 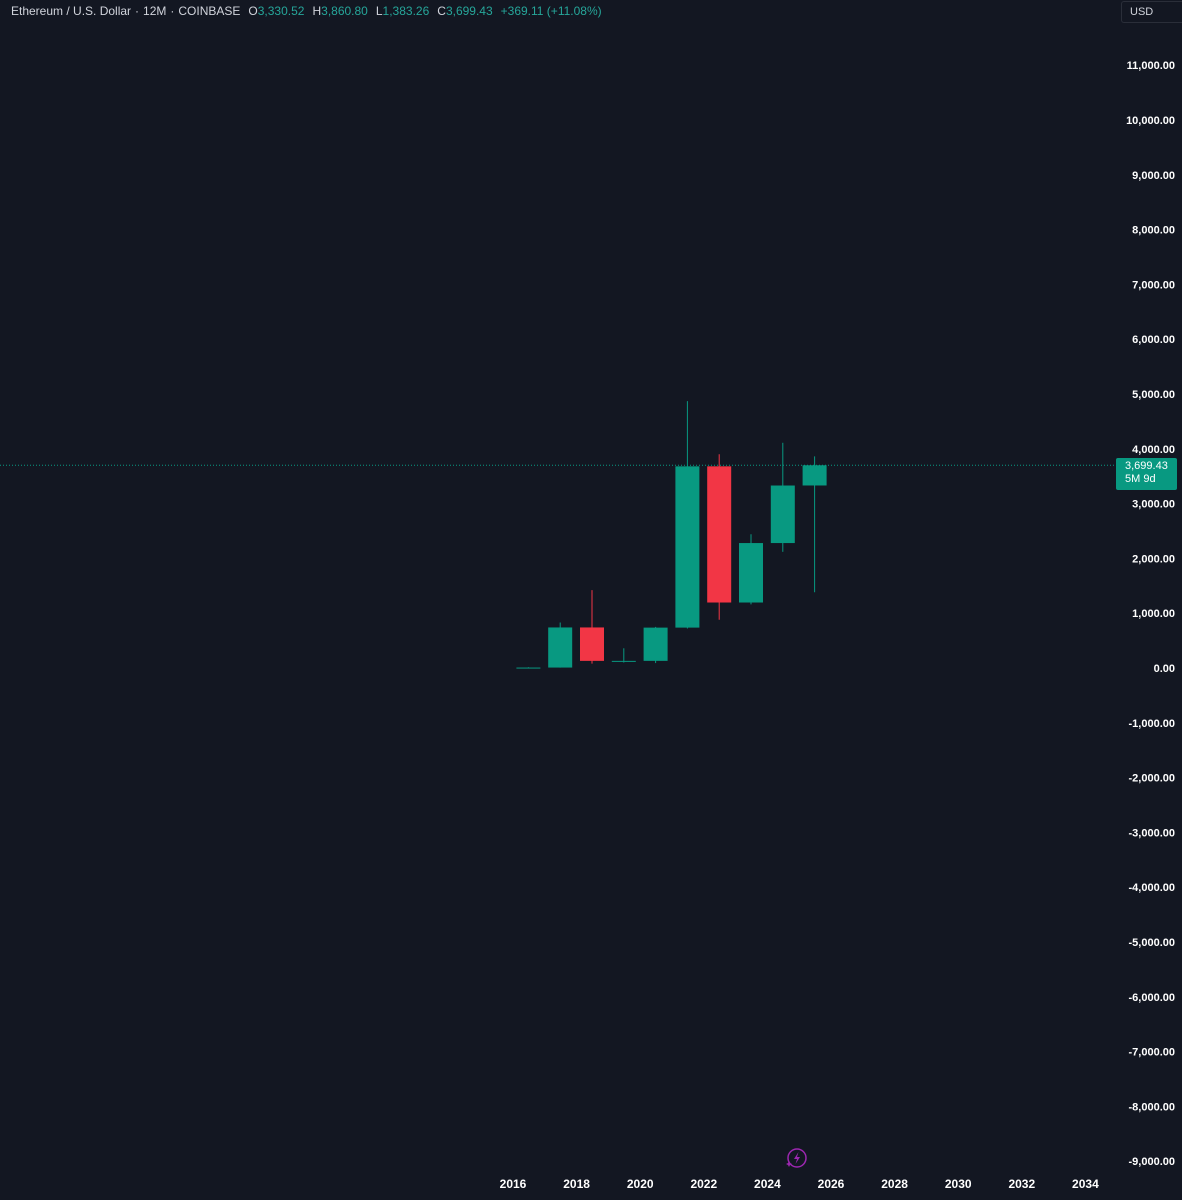 What do you see at coordinates (379, 11) in the screenshot?
I see `low-key: L` at bounding box center [379, 11].